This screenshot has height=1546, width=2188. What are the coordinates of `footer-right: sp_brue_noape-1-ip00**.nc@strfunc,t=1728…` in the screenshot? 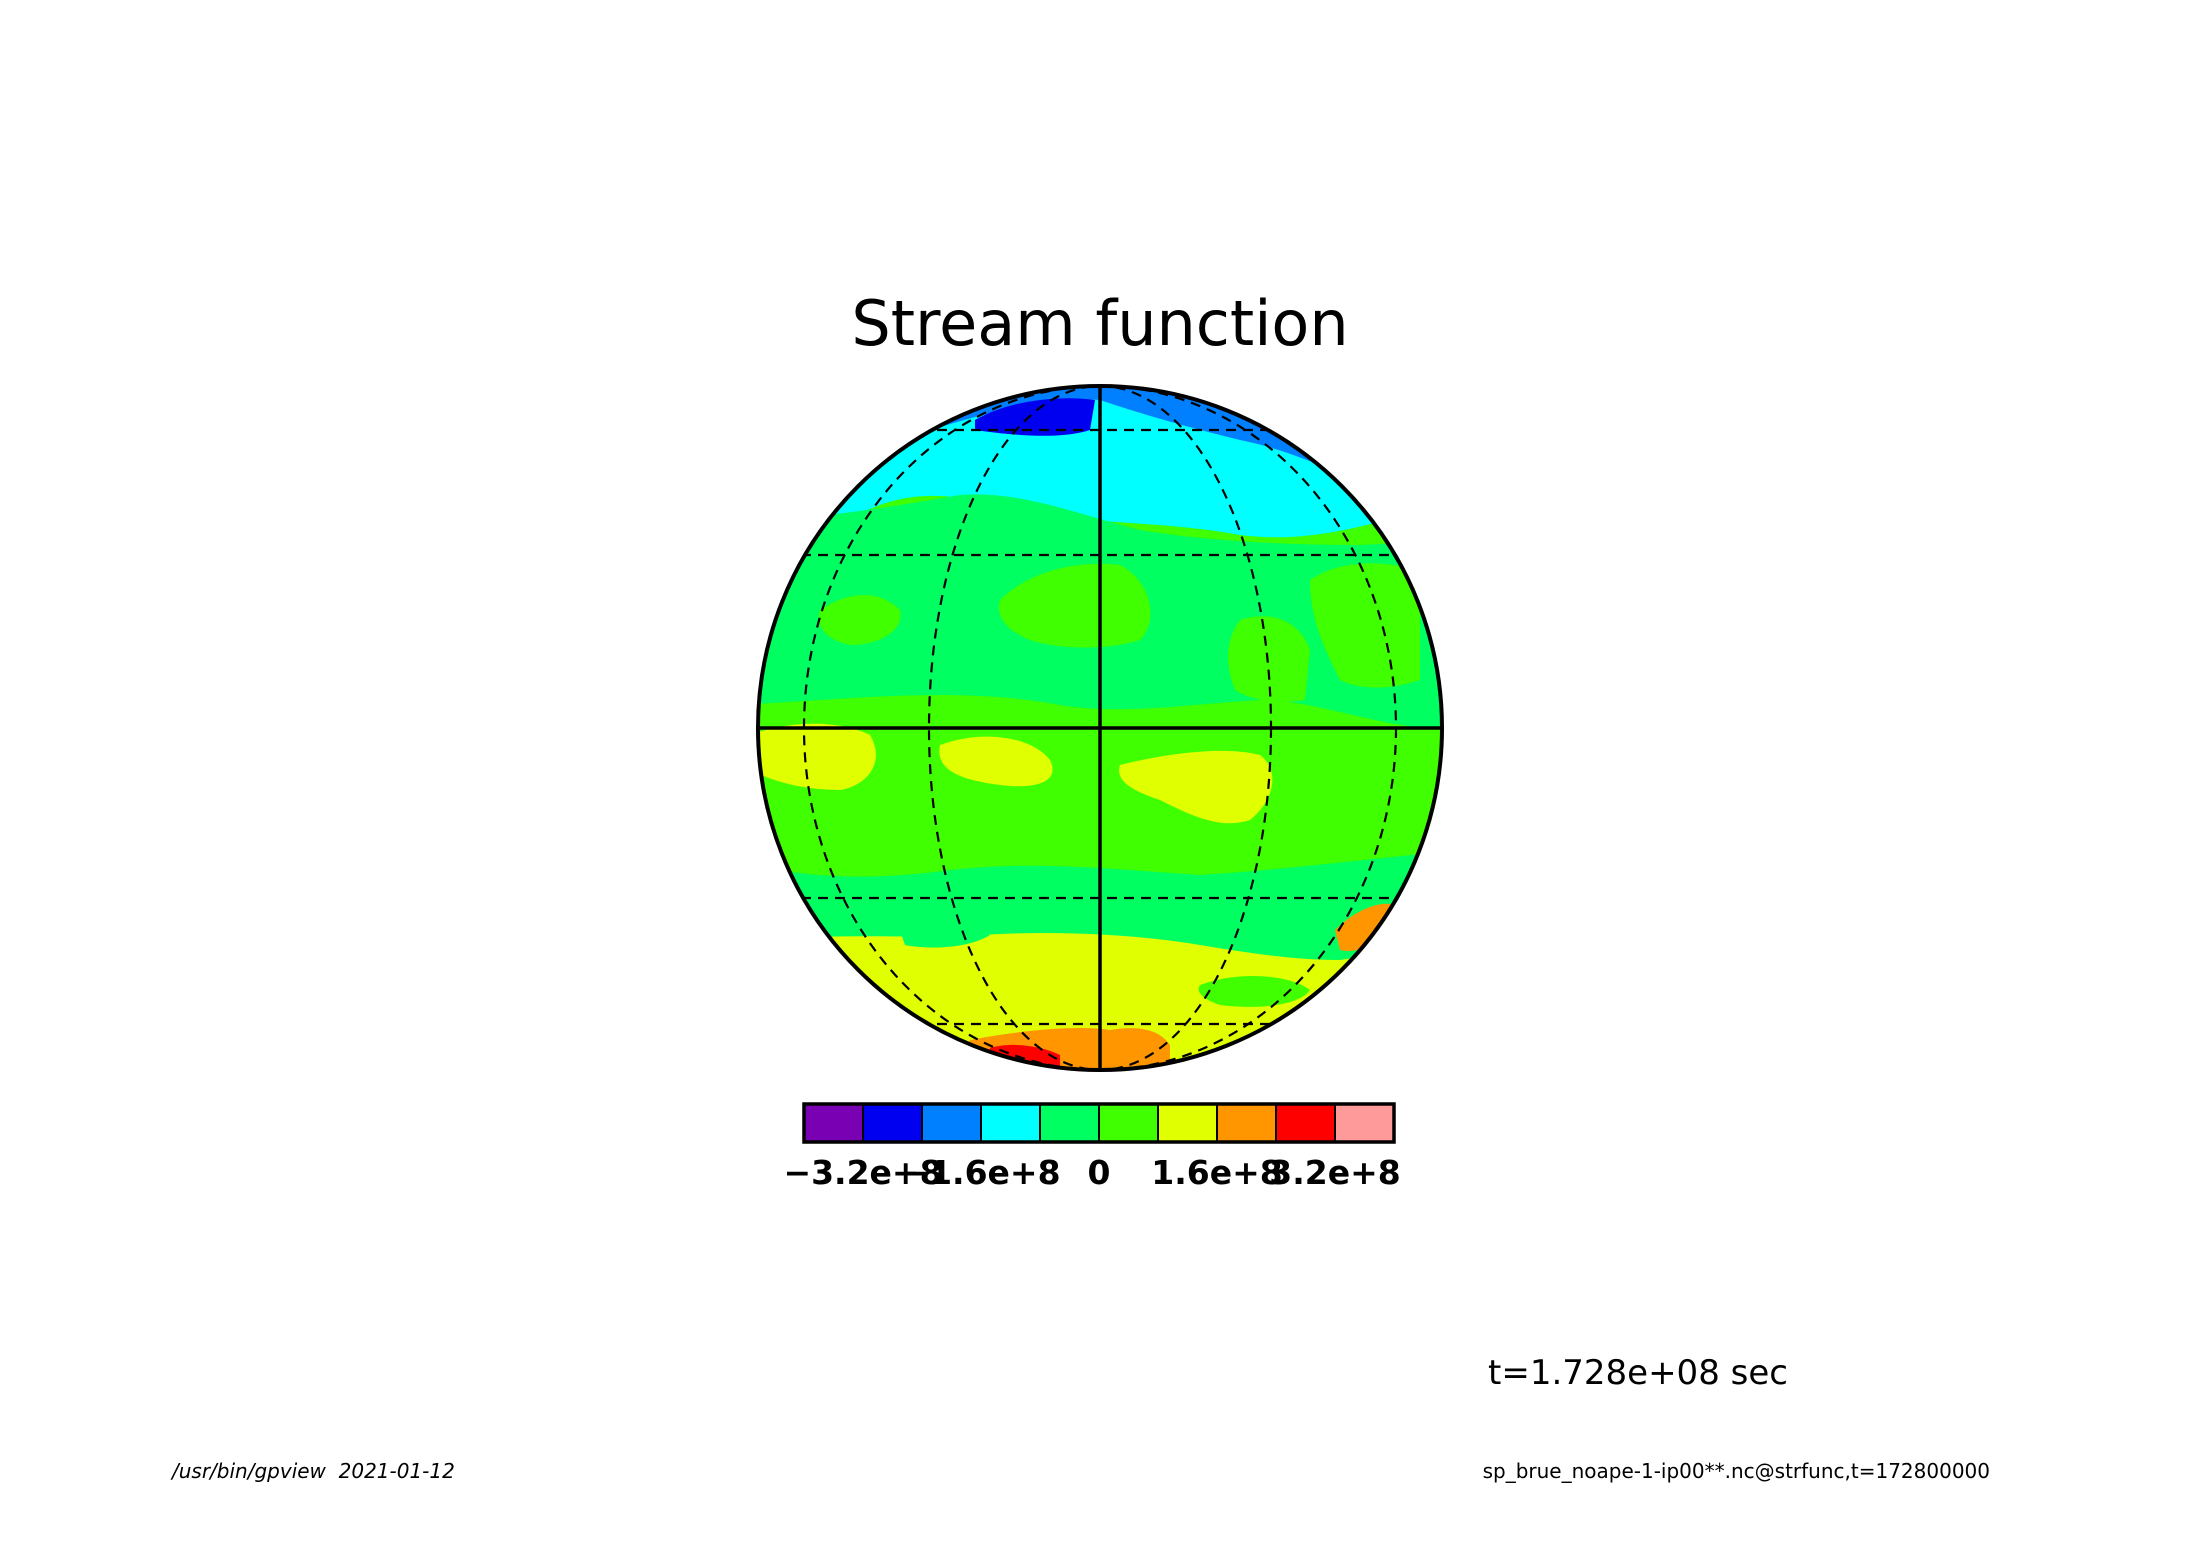 It's located at (1736, 1471).